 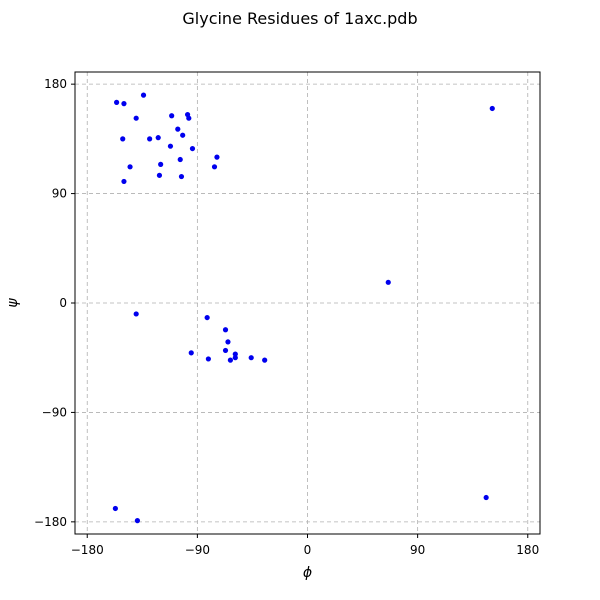 I want to click on chart-title: Glycine Residues of 1axc.pdb, so click(x=299, y=18).